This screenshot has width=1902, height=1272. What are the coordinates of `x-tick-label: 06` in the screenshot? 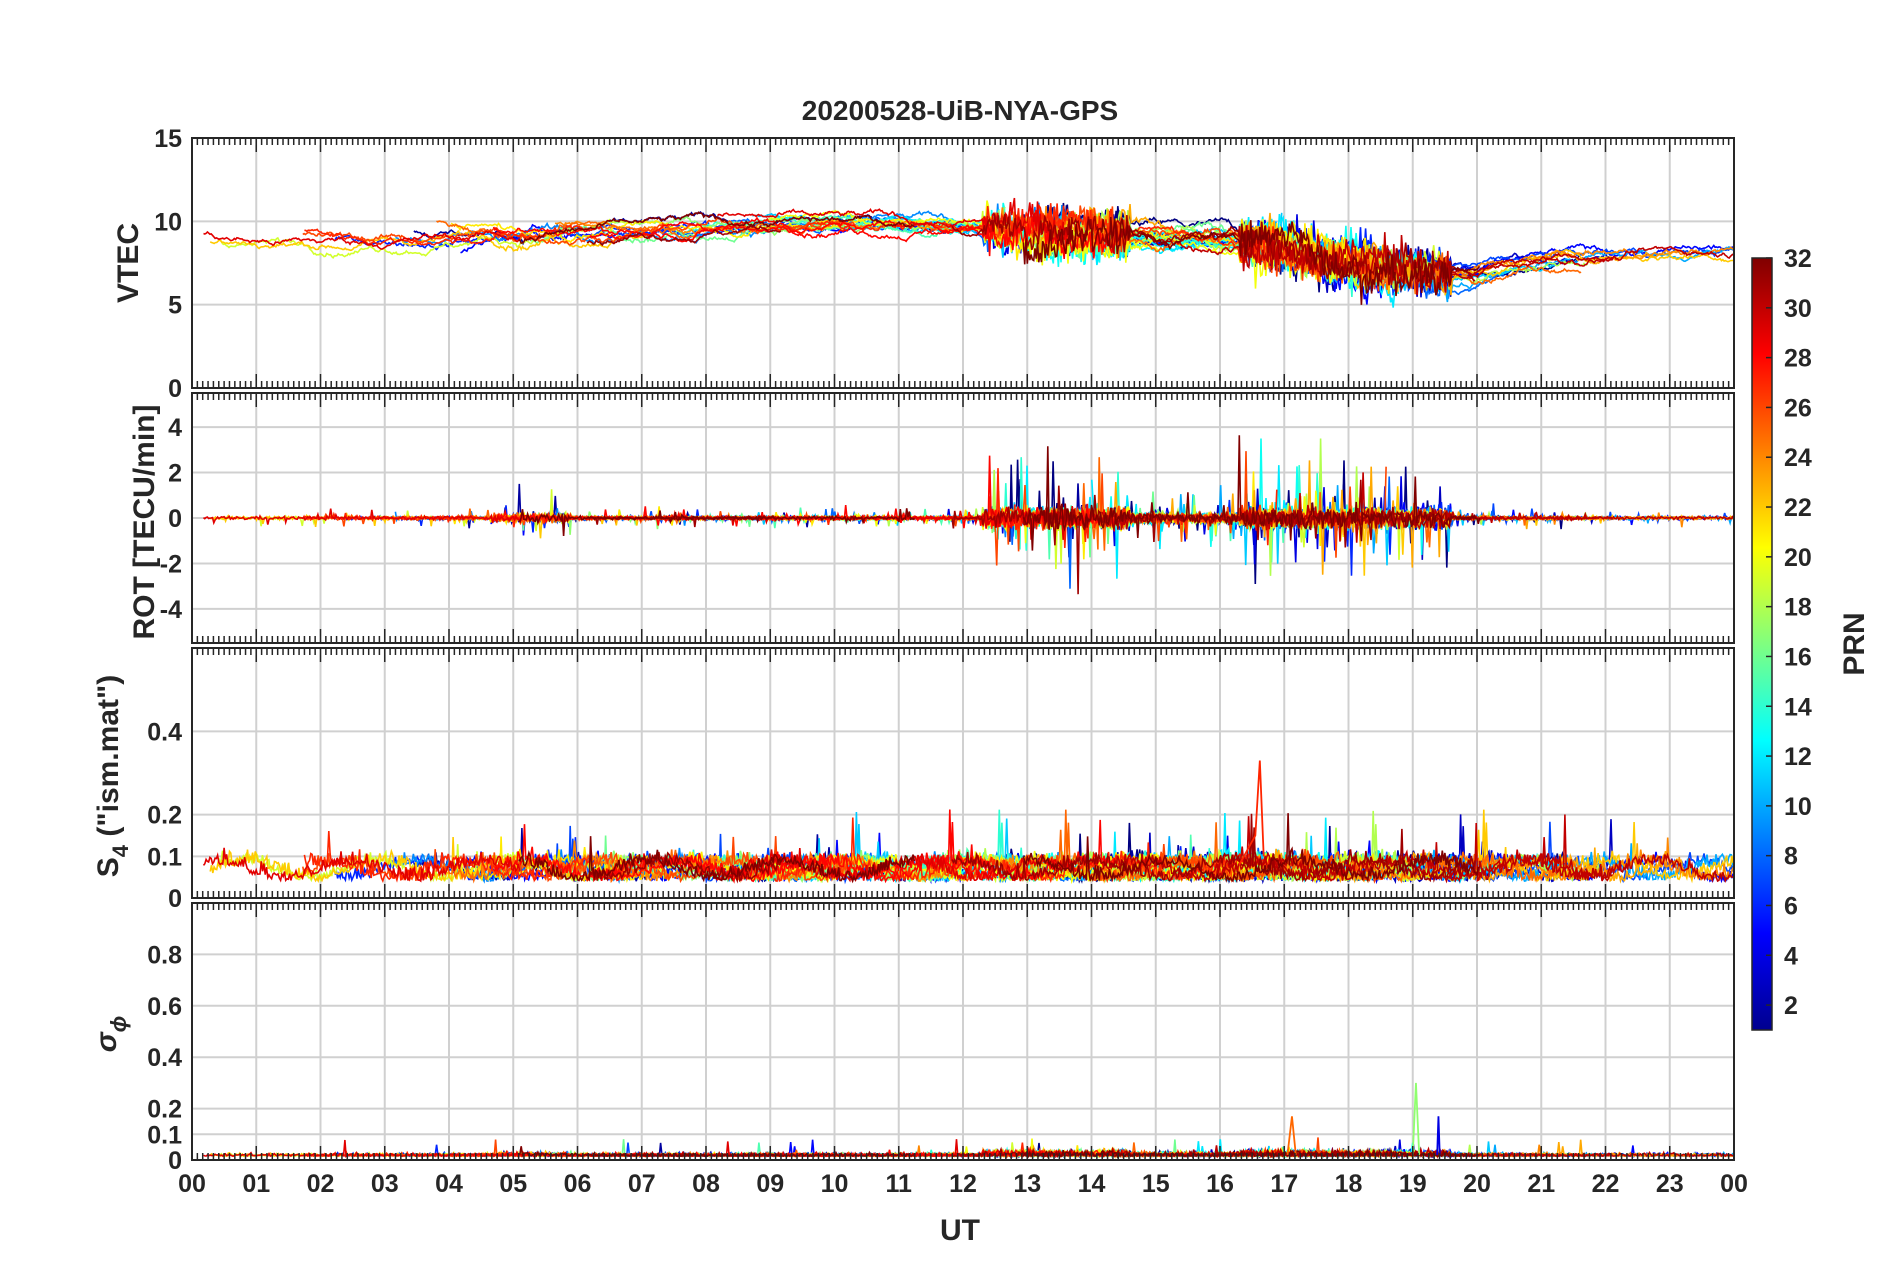 It's located at (578, 1184).